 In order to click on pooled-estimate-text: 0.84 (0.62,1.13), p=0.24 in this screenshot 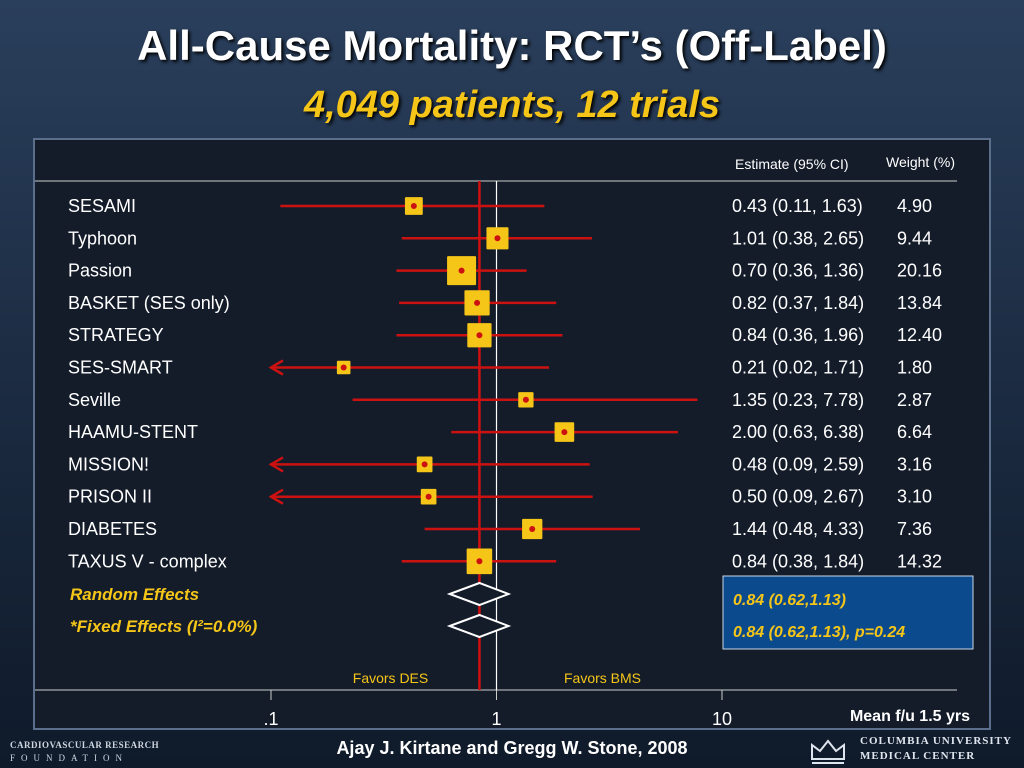, I will do `click(819, 632)`.